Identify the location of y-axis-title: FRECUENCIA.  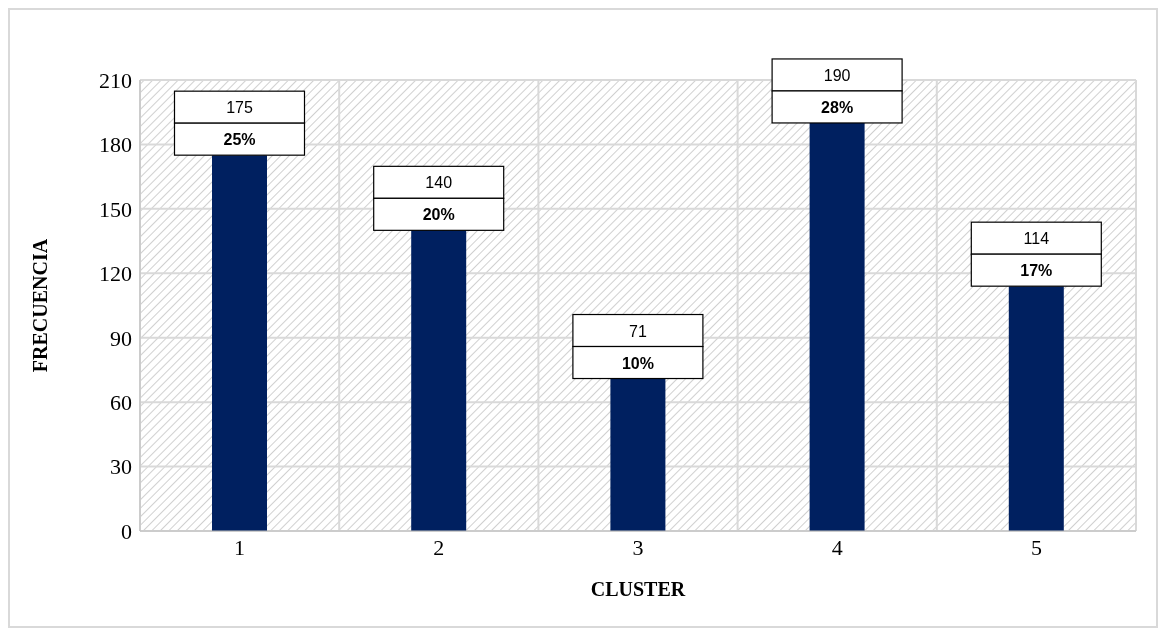
(40, 305).